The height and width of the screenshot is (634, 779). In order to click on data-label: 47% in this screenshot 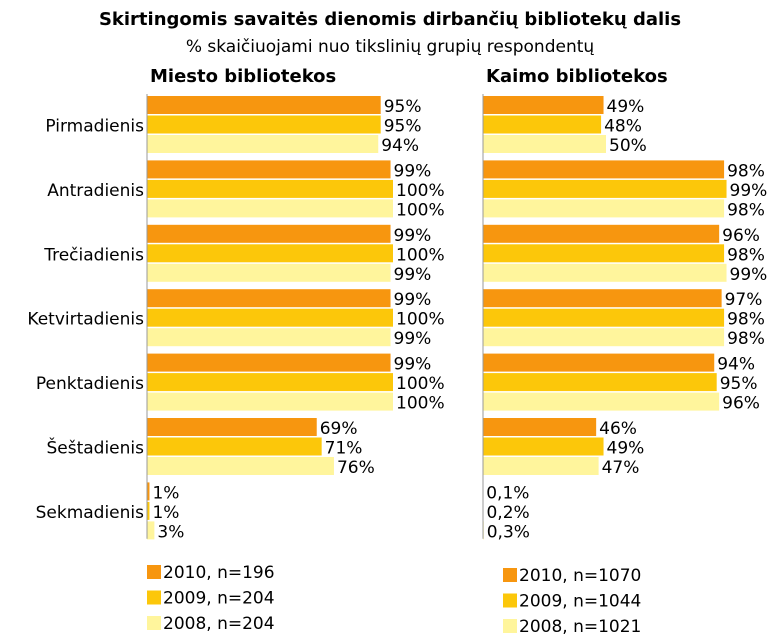, I will do `click(621, 468)`.